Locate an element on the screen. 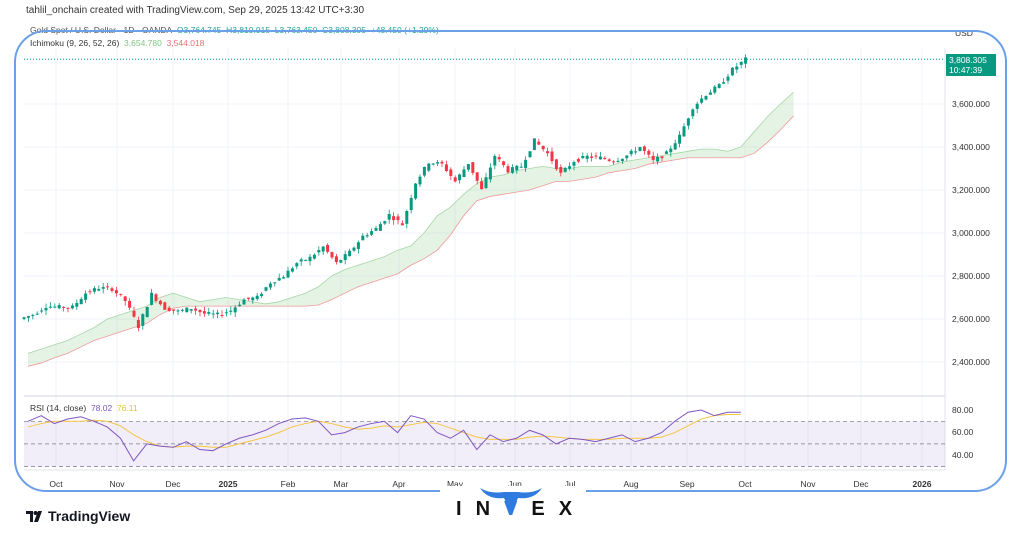  invex-letter: I is located at coordinates (466, 509).